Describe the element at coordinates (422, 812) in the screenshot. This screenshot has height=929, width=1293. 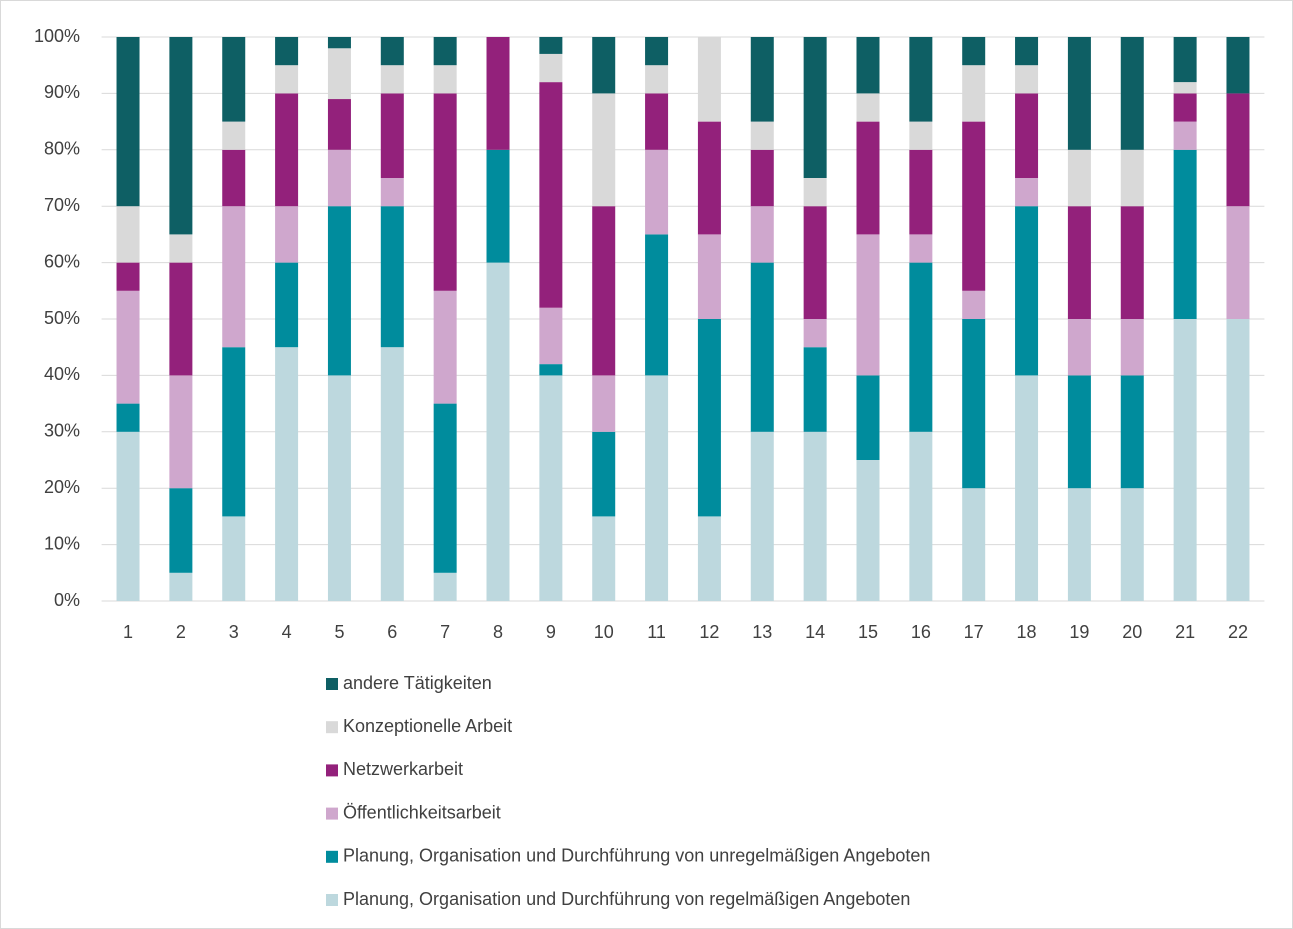
I see `legend-label: Öffentlichkeitsarbeit` at that location.